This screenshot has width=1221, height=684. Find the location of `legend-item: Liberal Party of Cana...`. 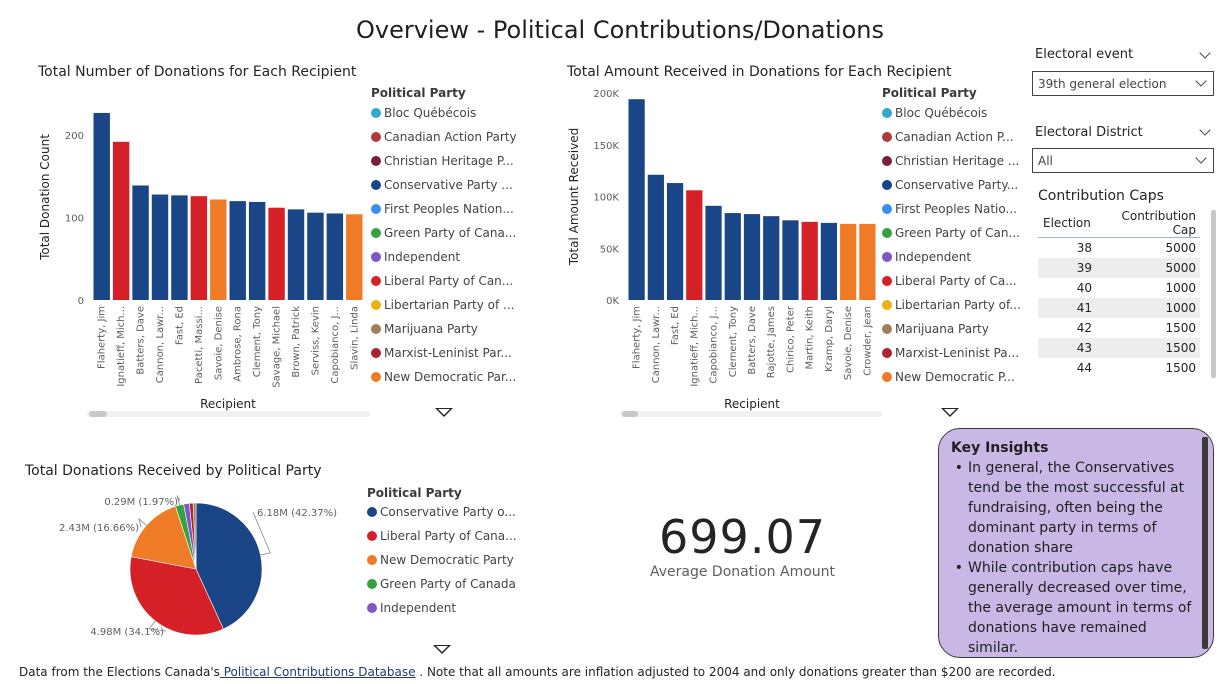

legend-item: Liberal Party of Cana... is located at coordinates (447, 536).